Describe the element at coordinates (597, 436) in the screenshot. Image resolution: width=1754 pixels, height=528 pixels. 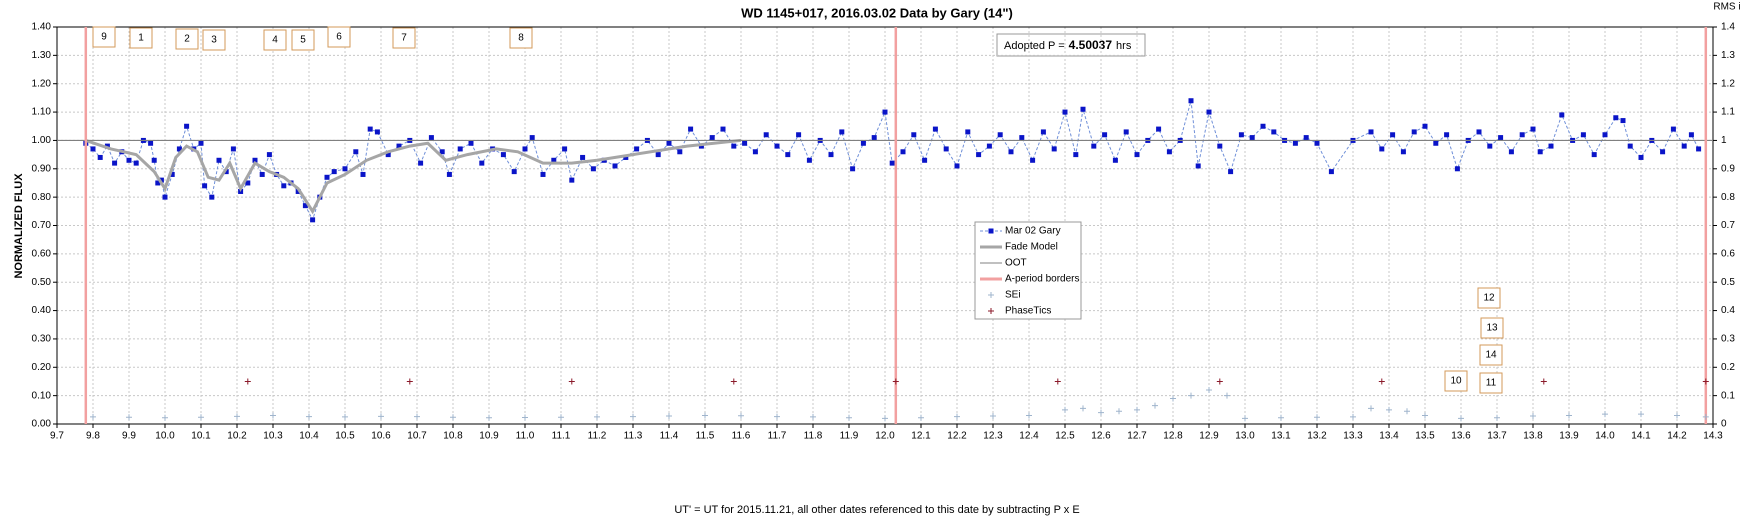
I see `x-tick-label: 11.2` at that location.